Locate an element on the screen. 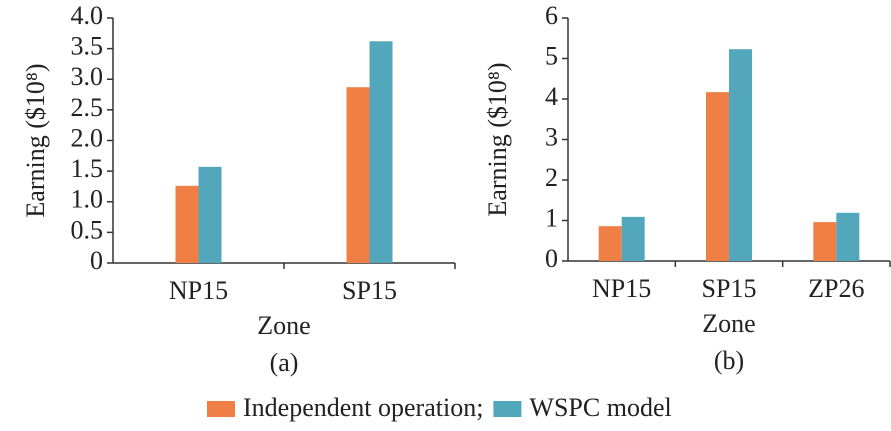 This screenshot has height=431, width=891. y-tick-label: 6 is located at coordinates (551, 15).